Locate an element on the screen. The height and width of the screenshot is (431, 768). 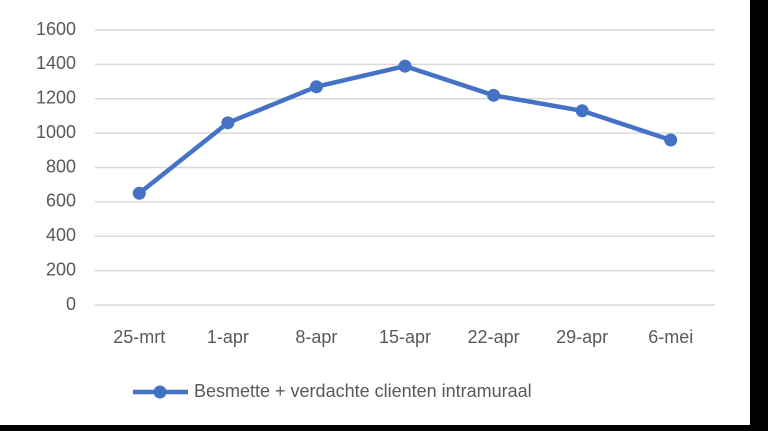
y-tick-label: 600 is located at coordinates (61, 201).